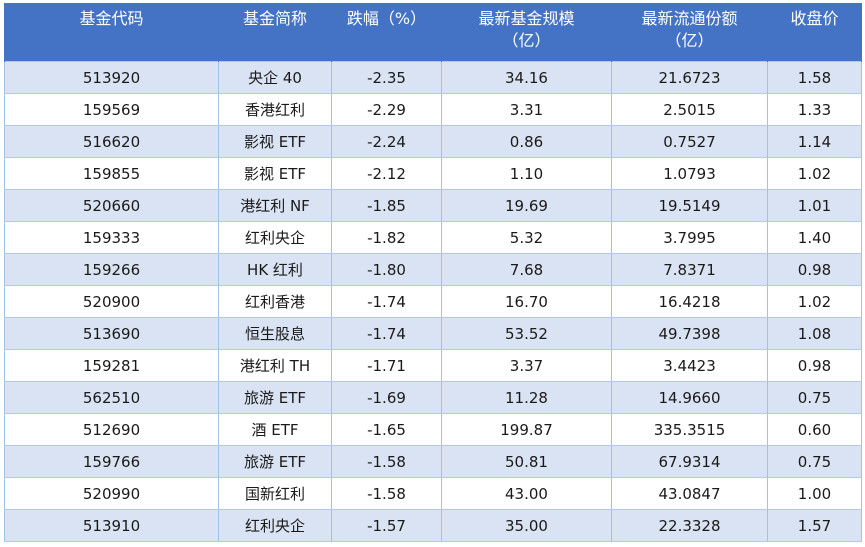 The width and height of the screenshot is (865, 547). What do you see at coordinates (275, 269) in the screenshot?
I see `fund-name-cell: HK 红利` at bounding box center [275, 269].